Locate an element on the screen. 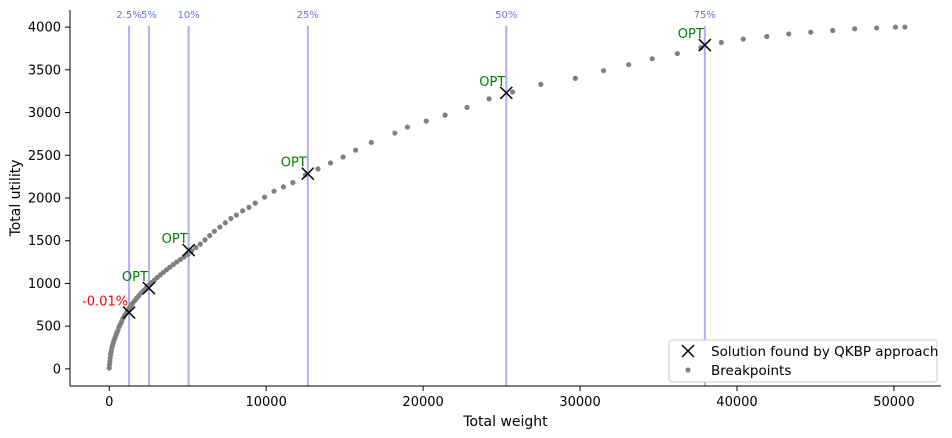 The width and height of the screenshot is (952, 438). y-ticks: 0 500 1000 1500 2000 2500 3000 3500 4000 is located at coordinates (49, 199).